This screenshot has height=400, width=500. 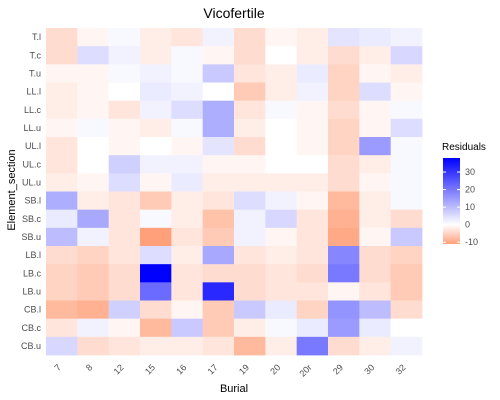 I want to click on x-tick-label: 29, so click(x=338, y=369).